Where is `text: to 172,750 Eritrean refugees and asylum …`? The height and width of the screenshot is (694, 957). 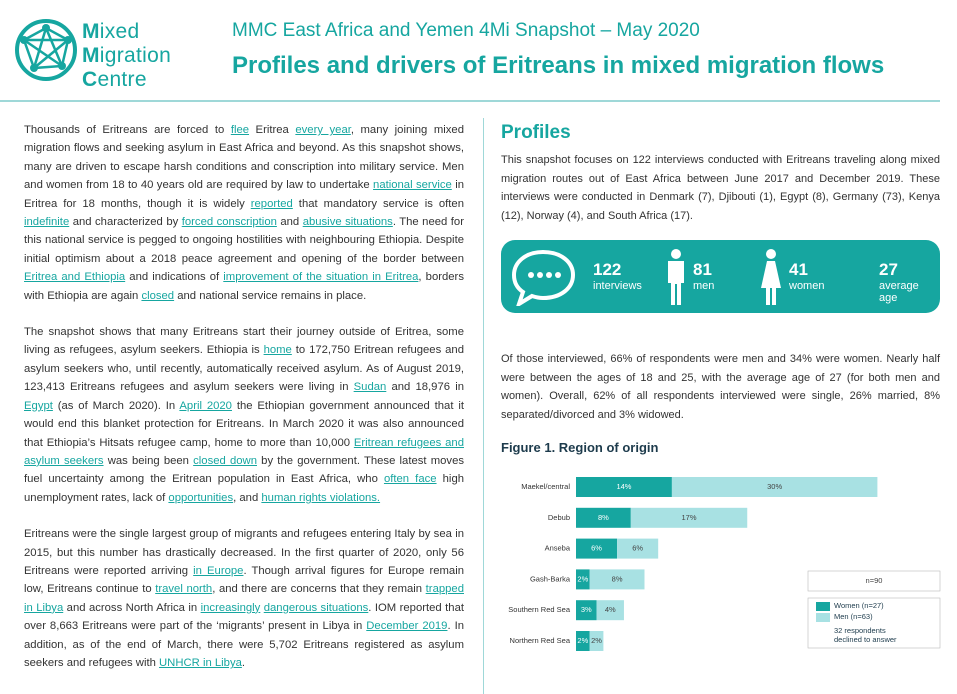
text: to 172,750 Eritrean refugees and asylum … is located at coordinates (244, 369).